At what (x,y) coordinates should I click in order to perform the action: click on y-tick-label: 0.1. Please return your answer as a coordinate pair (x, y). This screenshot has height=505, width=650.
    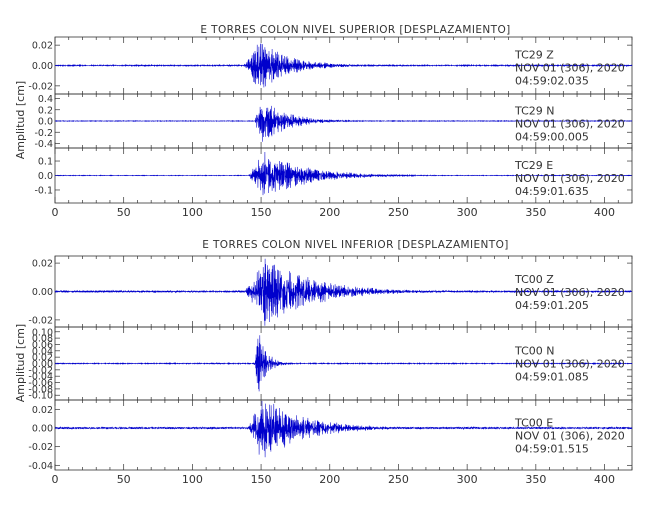
    Looking at the image, I should click on (45, 162).